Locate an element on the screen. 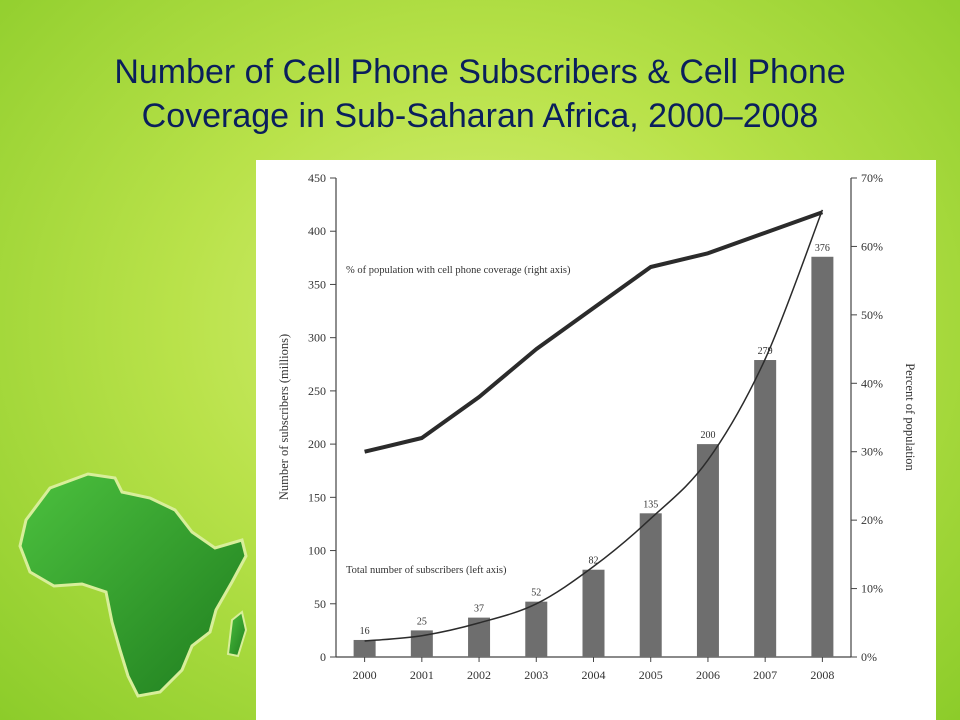  bar-2005 is located at coordinates (650, 585).